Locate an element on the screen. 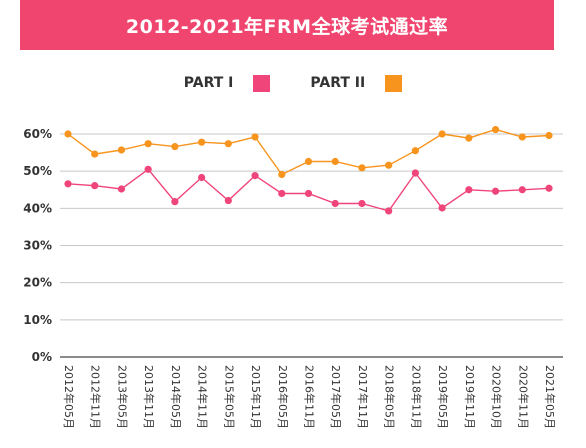  y-tick-label: 10% is located at coordinates (37, 320).